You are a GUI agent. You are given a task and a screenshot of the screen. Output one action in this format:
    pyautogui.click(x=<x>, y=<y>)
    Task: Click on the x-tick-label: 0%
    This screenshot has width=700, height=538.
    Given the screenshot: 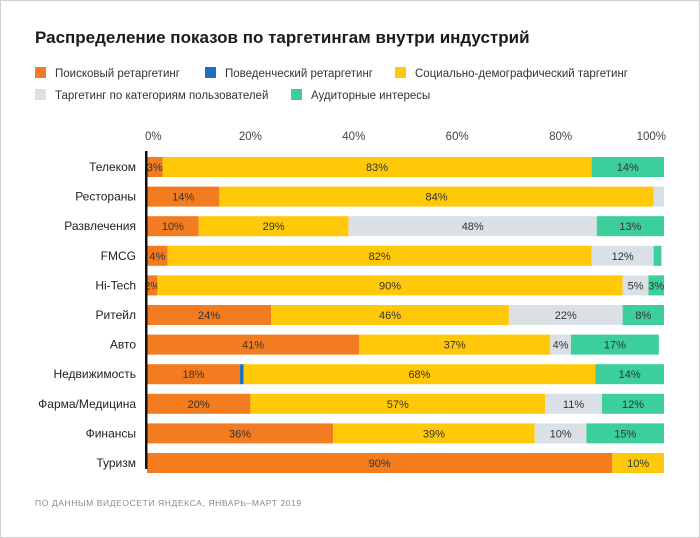 What is the action you would take?
    pyautogui.click(x=153, y=137)
    